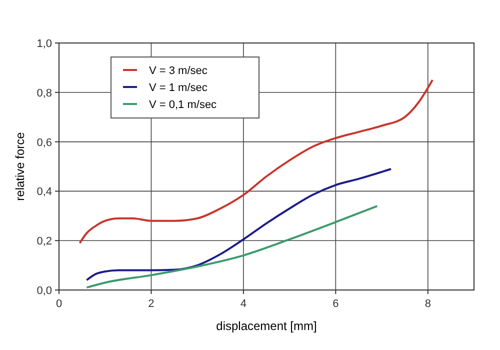  I want to click on x-tick-label: 8, so click(427, 304).